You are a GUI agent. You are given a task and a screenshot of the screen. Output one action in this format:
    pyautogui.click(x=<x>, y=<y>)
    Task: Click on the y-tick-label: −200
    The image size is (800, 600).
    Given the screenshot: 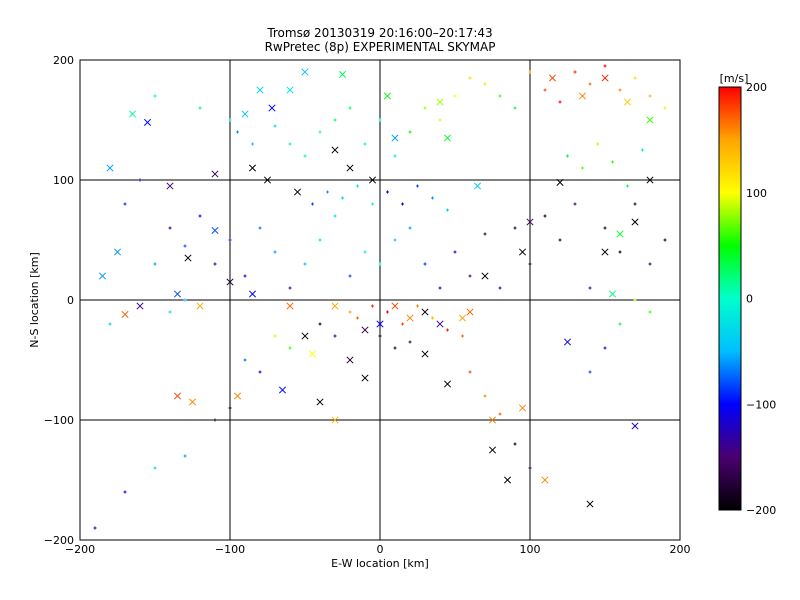 What is the action you would take?
    pyautogui.click(x=59, y=540)
    